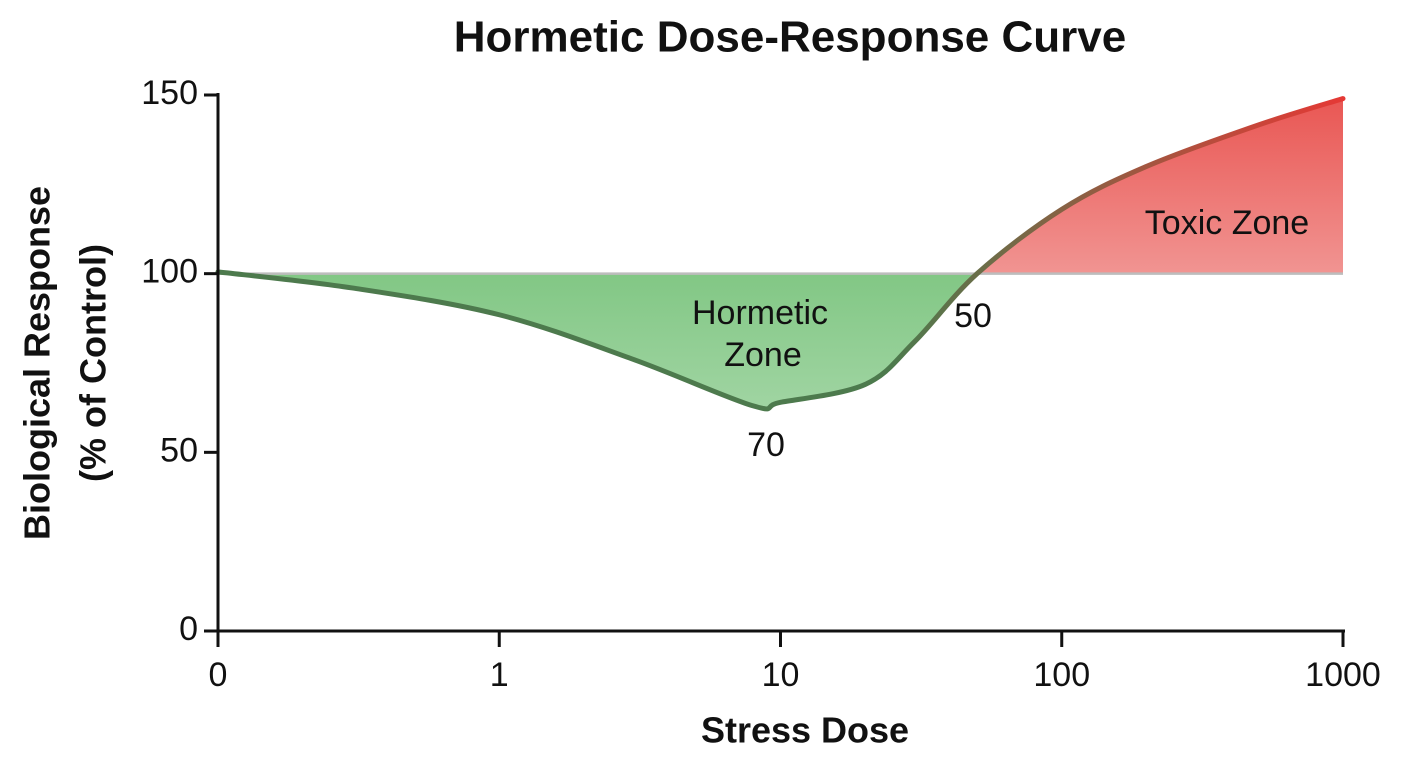  I want to click on y-axis-label: (% of Control), so click(93, 363).